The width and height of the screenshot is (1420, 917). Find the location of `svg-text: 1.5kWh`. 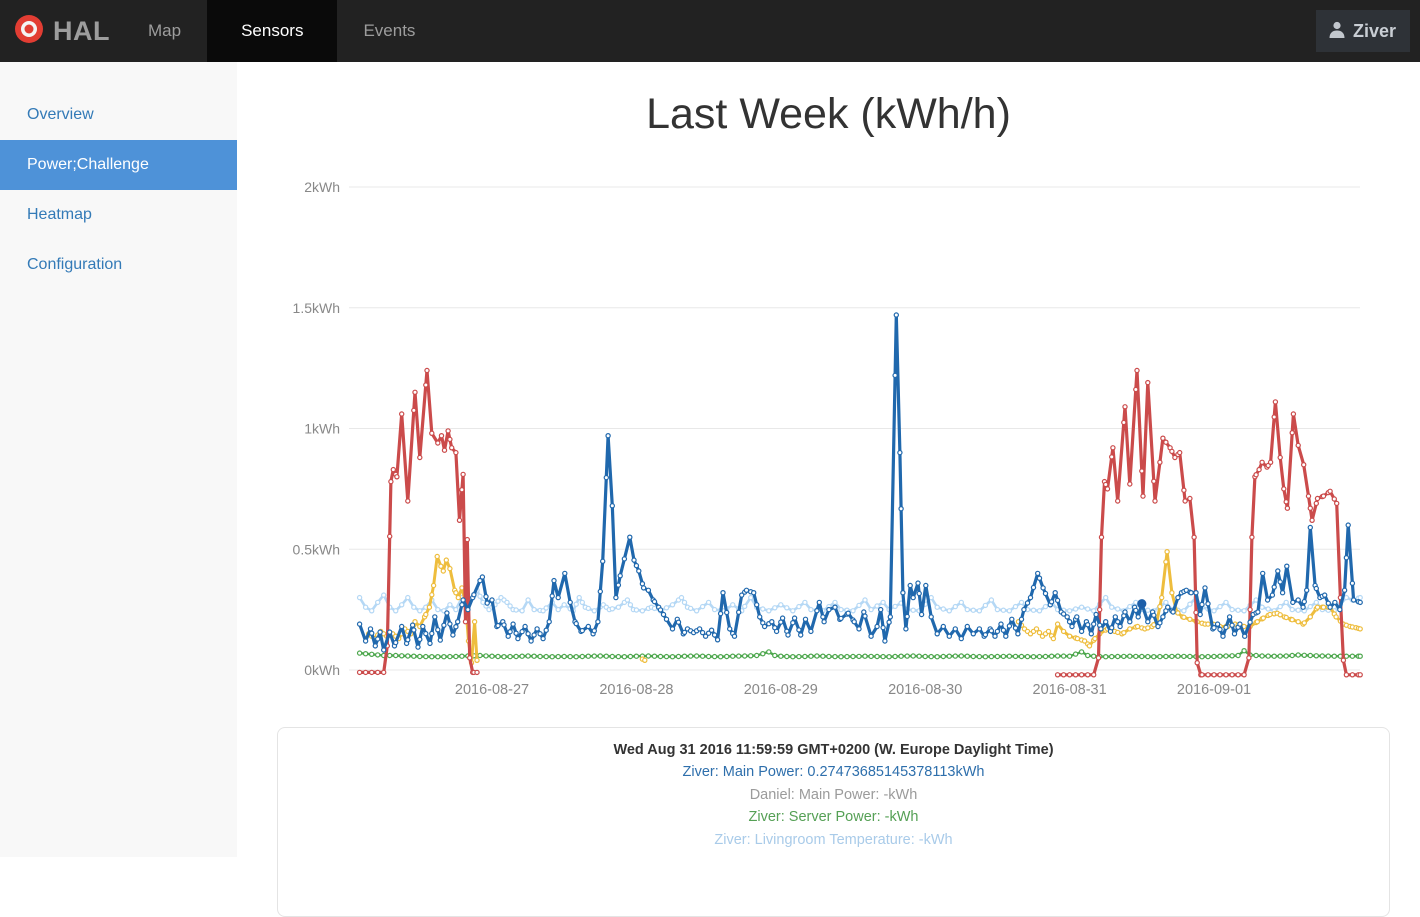

svg-text: 1.5kWh is located at coordinates (316, 308).